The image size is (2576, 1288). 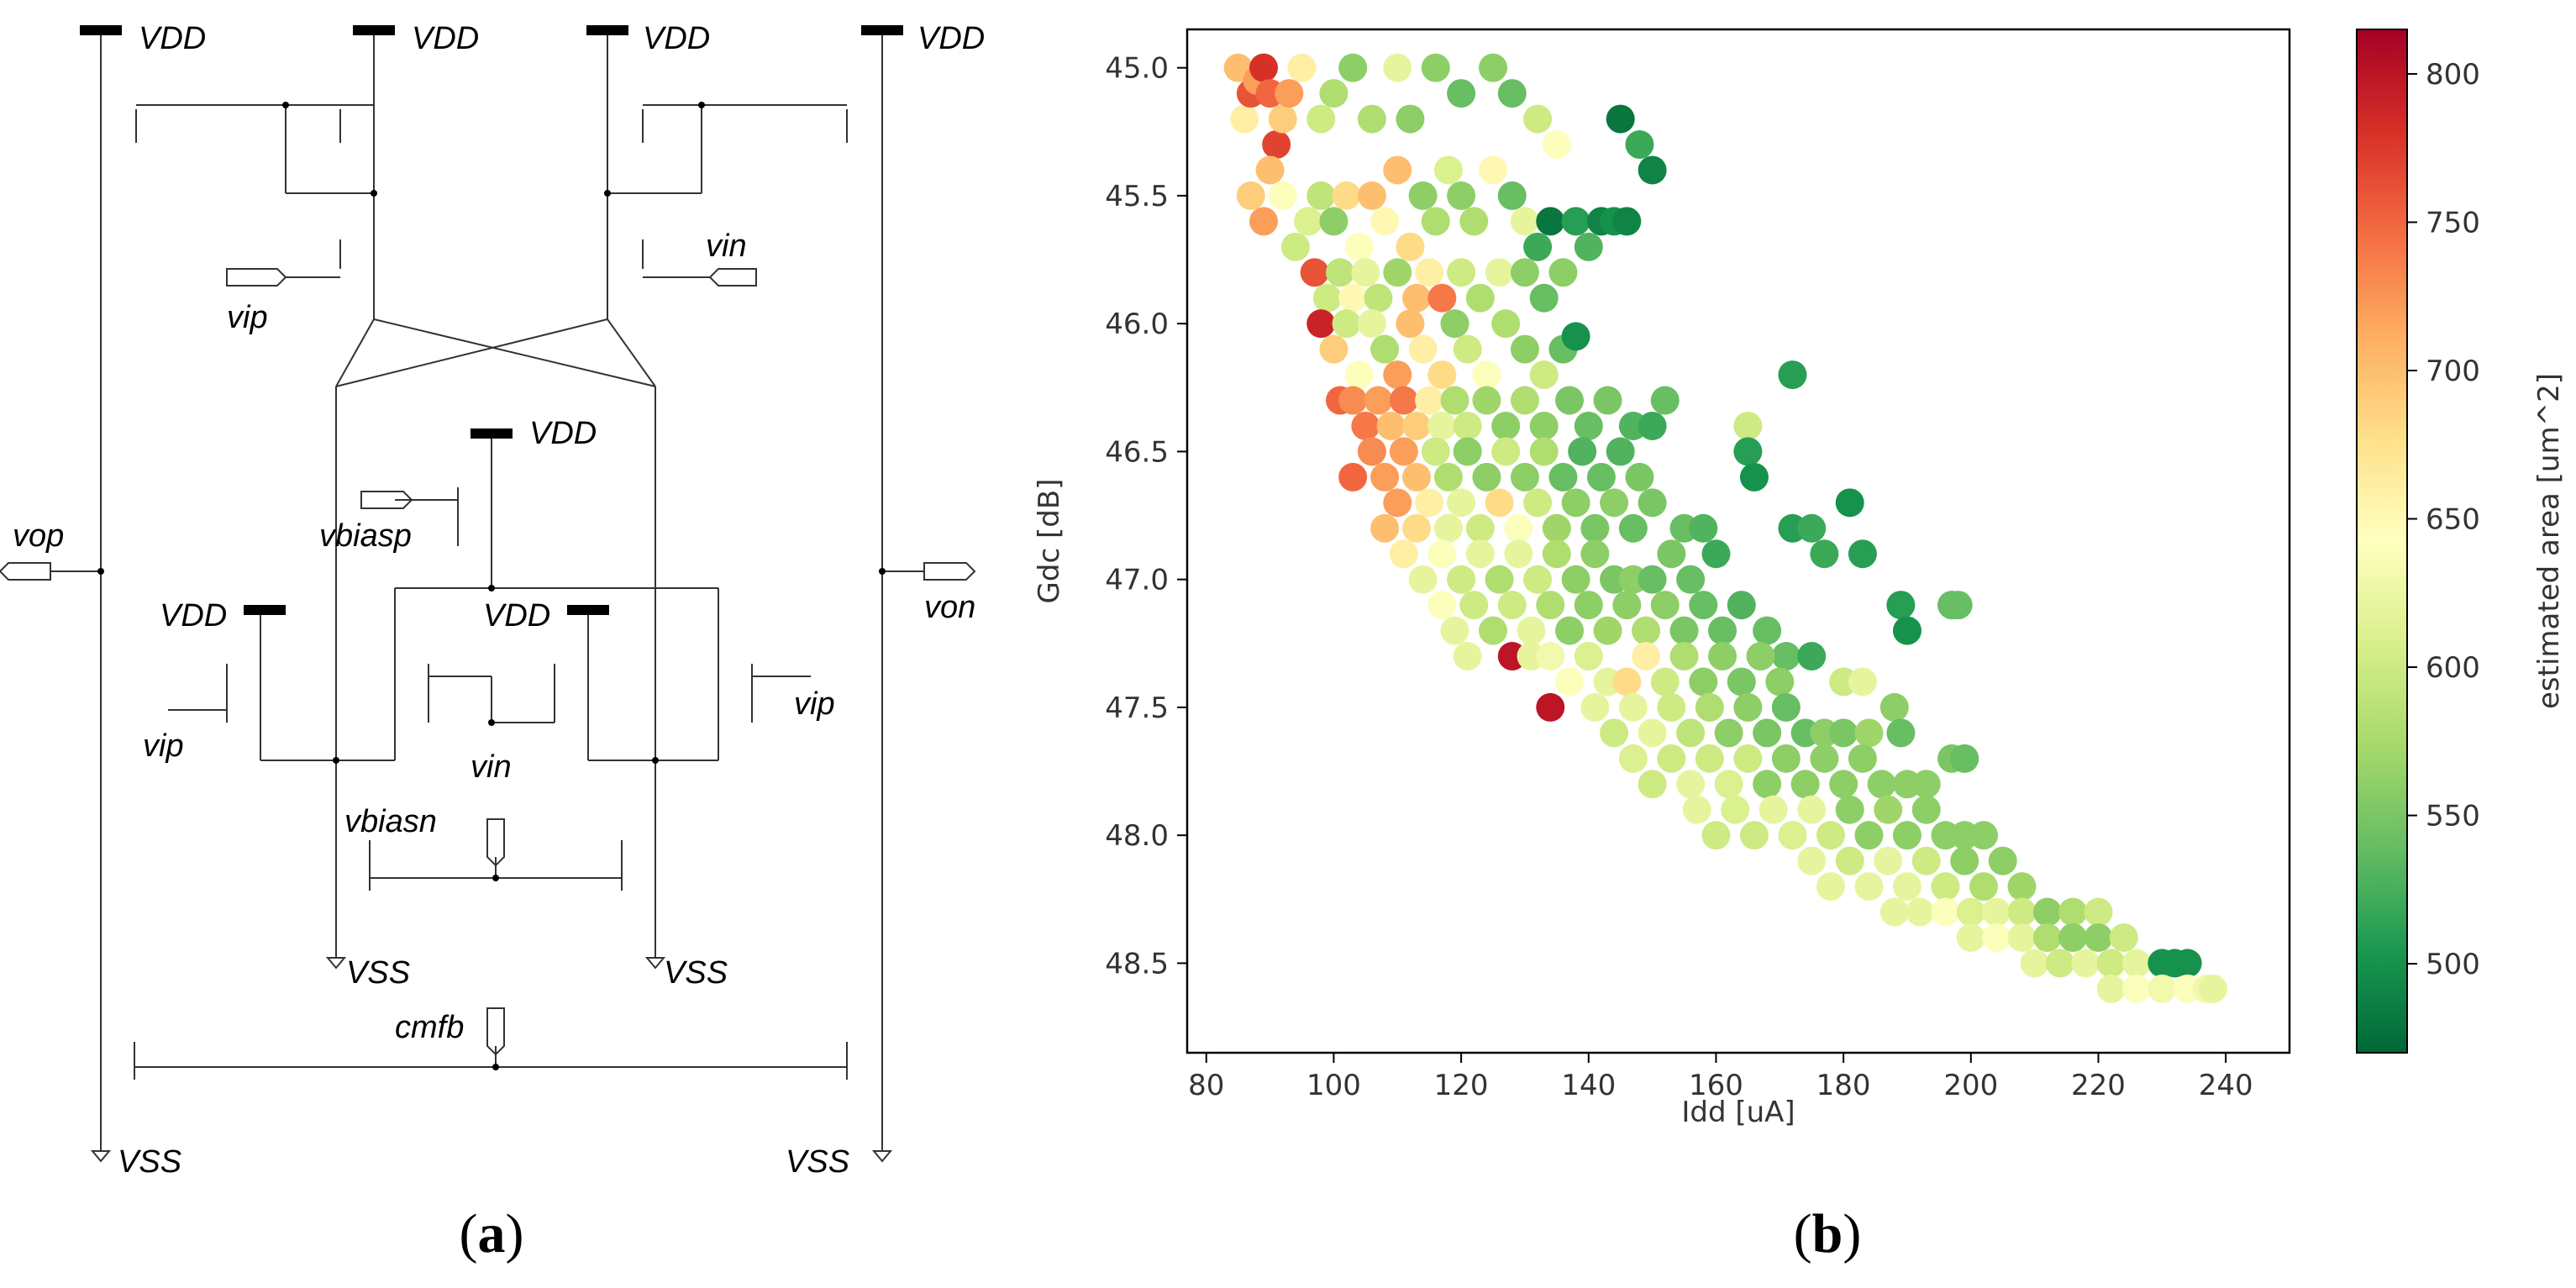 What do you see at coordinates (1206, 1085) in the screenshot?
I see `x-tick-label: 80` at bounding box center [1206, 1085].